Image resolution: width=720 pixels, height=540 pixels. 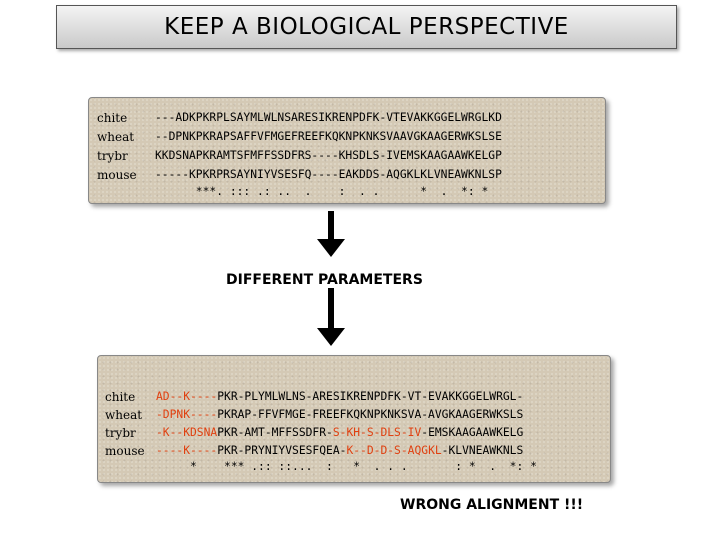 I want to click on seq-segment: PKR-PRYNIYVSESFQEA-, so click(x=282, y=450).